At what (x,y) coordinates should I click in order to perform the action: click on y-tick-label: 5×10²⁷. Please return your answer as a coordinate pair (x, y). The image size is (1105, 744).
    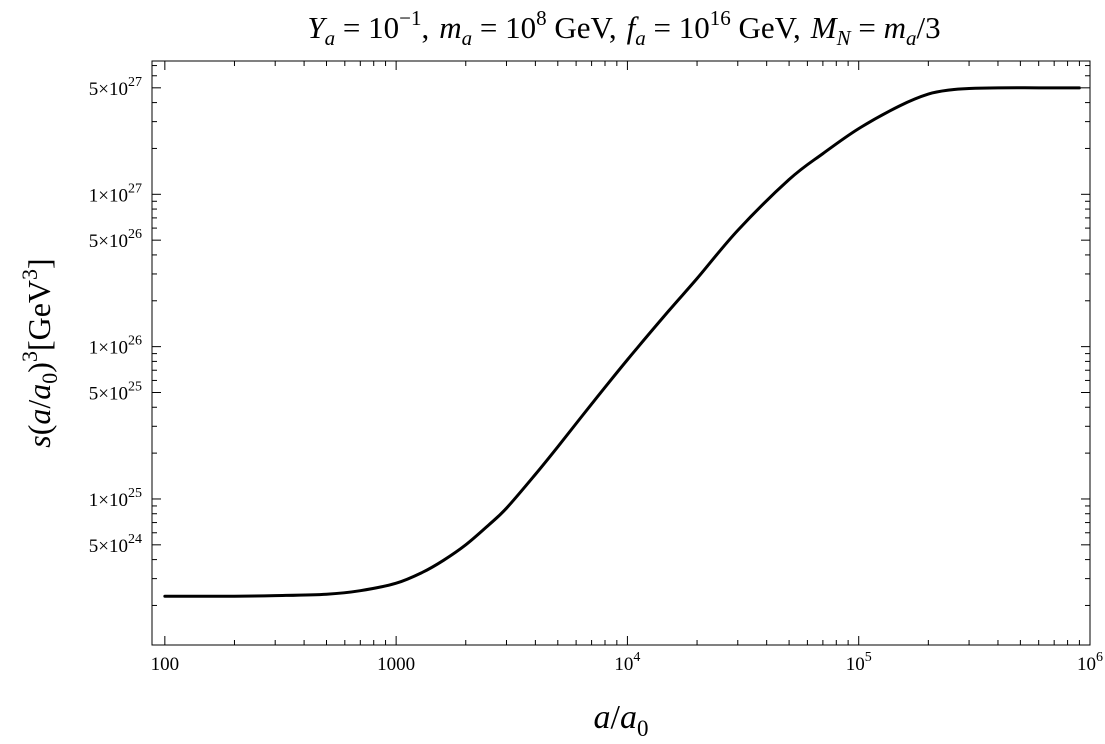
    Looking at the image, I should click on (115, 87).